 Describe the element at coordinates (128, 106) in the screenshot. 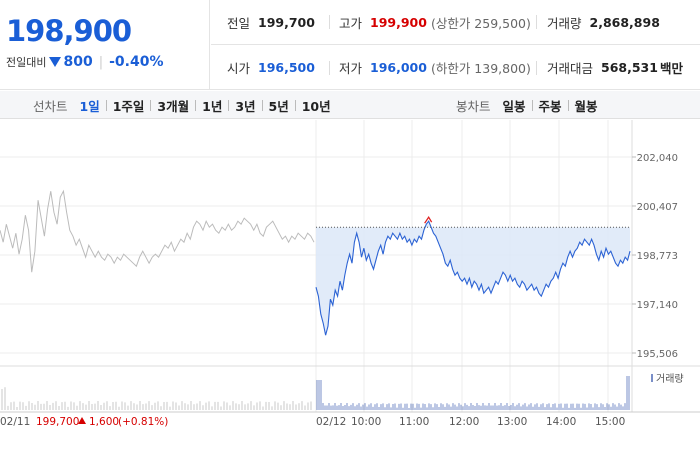

I see `tab-1week: 1주일` at that location.